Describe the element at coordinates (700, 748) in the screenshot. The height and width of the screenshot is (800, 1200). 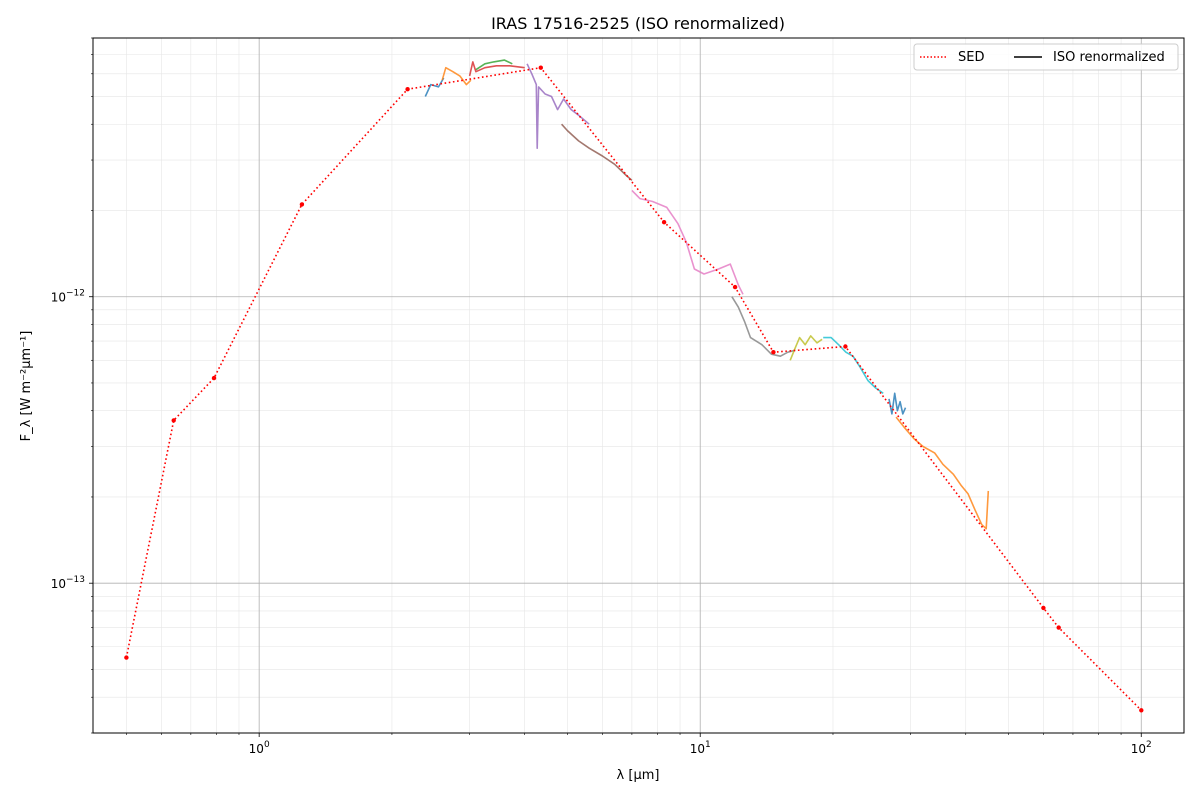
I see `x-tick-label: 10¹` at that location.